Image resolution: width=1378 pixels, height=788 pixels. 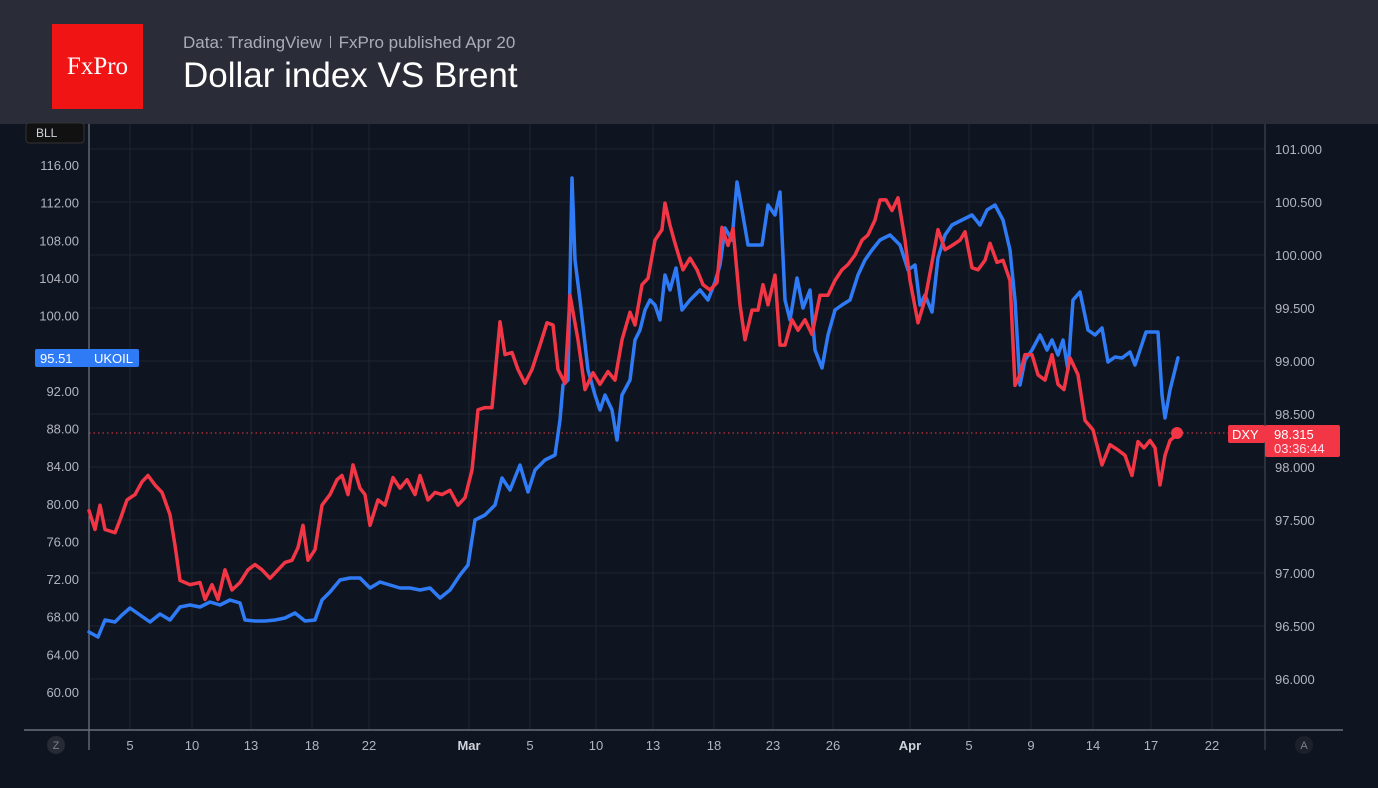 What do you see at coordinates (62, 617) in the screenshot?
I see `left-tick-label: 68.00` at bounding box center [62, 617].